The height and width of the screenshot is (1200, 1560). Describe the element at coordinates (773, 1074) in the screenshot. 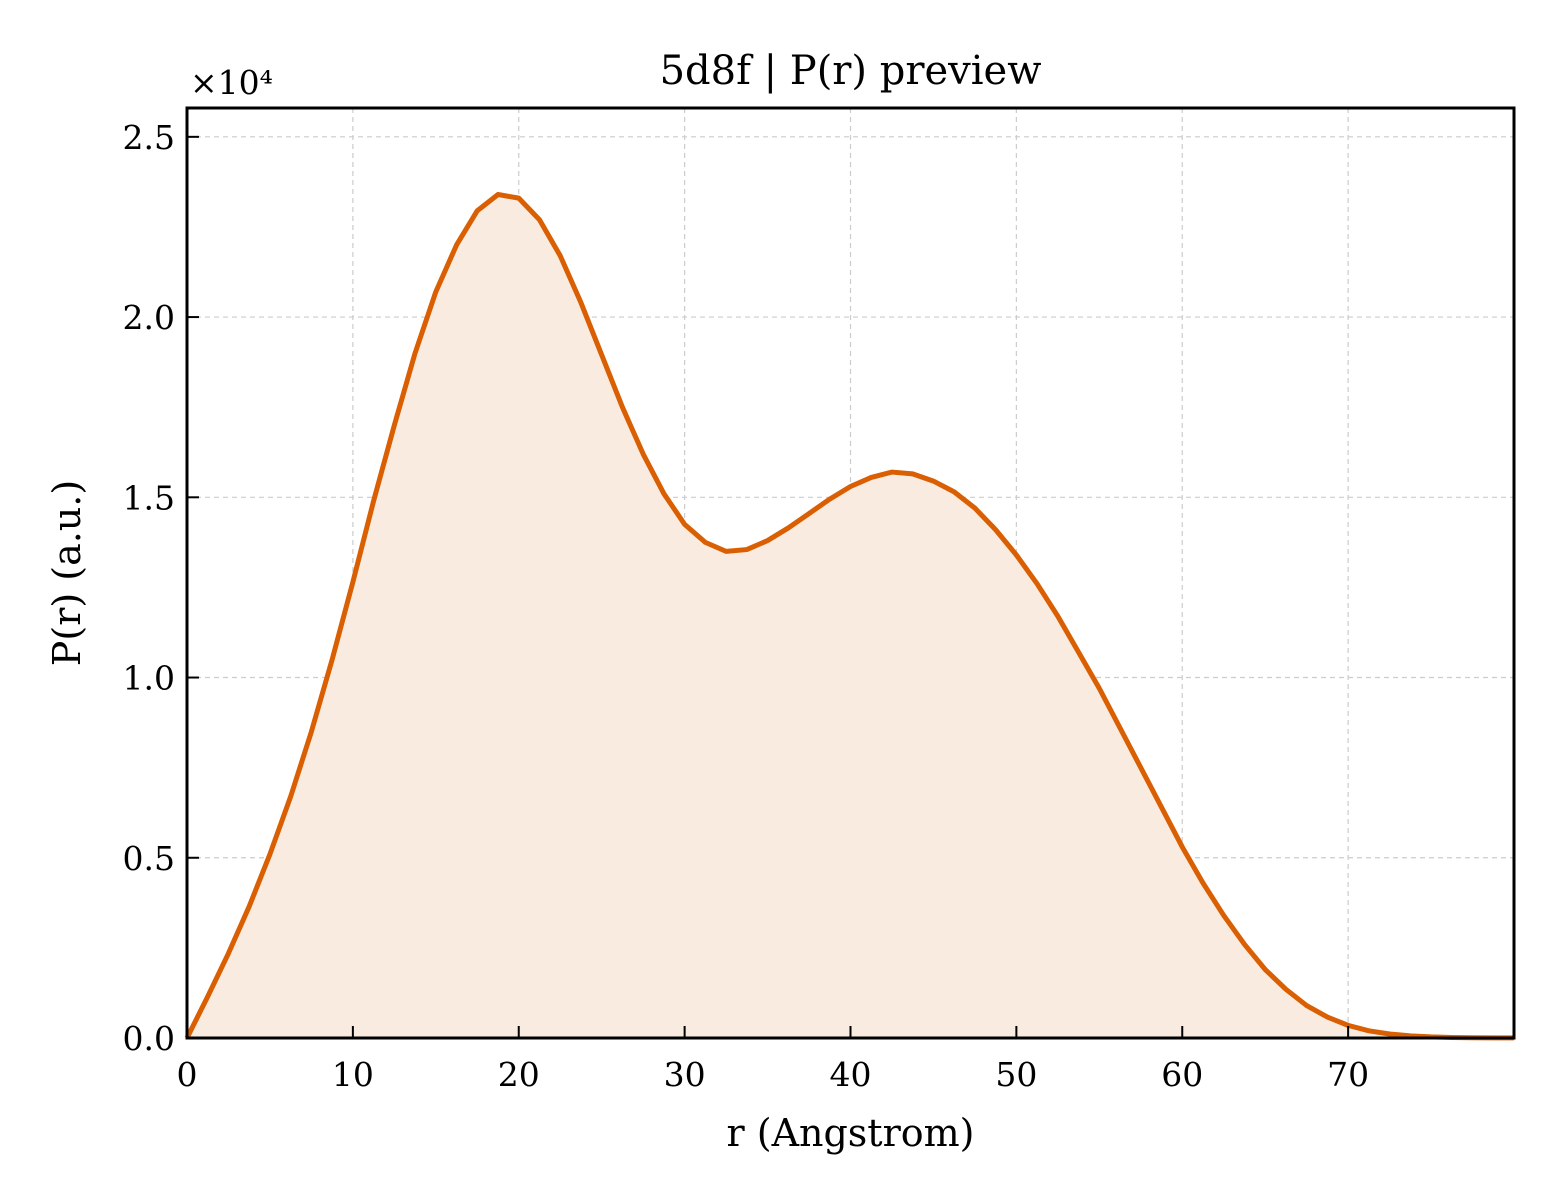

I see `x-tick-labels: 0 10 20 30 40 50 60 70` at that location.